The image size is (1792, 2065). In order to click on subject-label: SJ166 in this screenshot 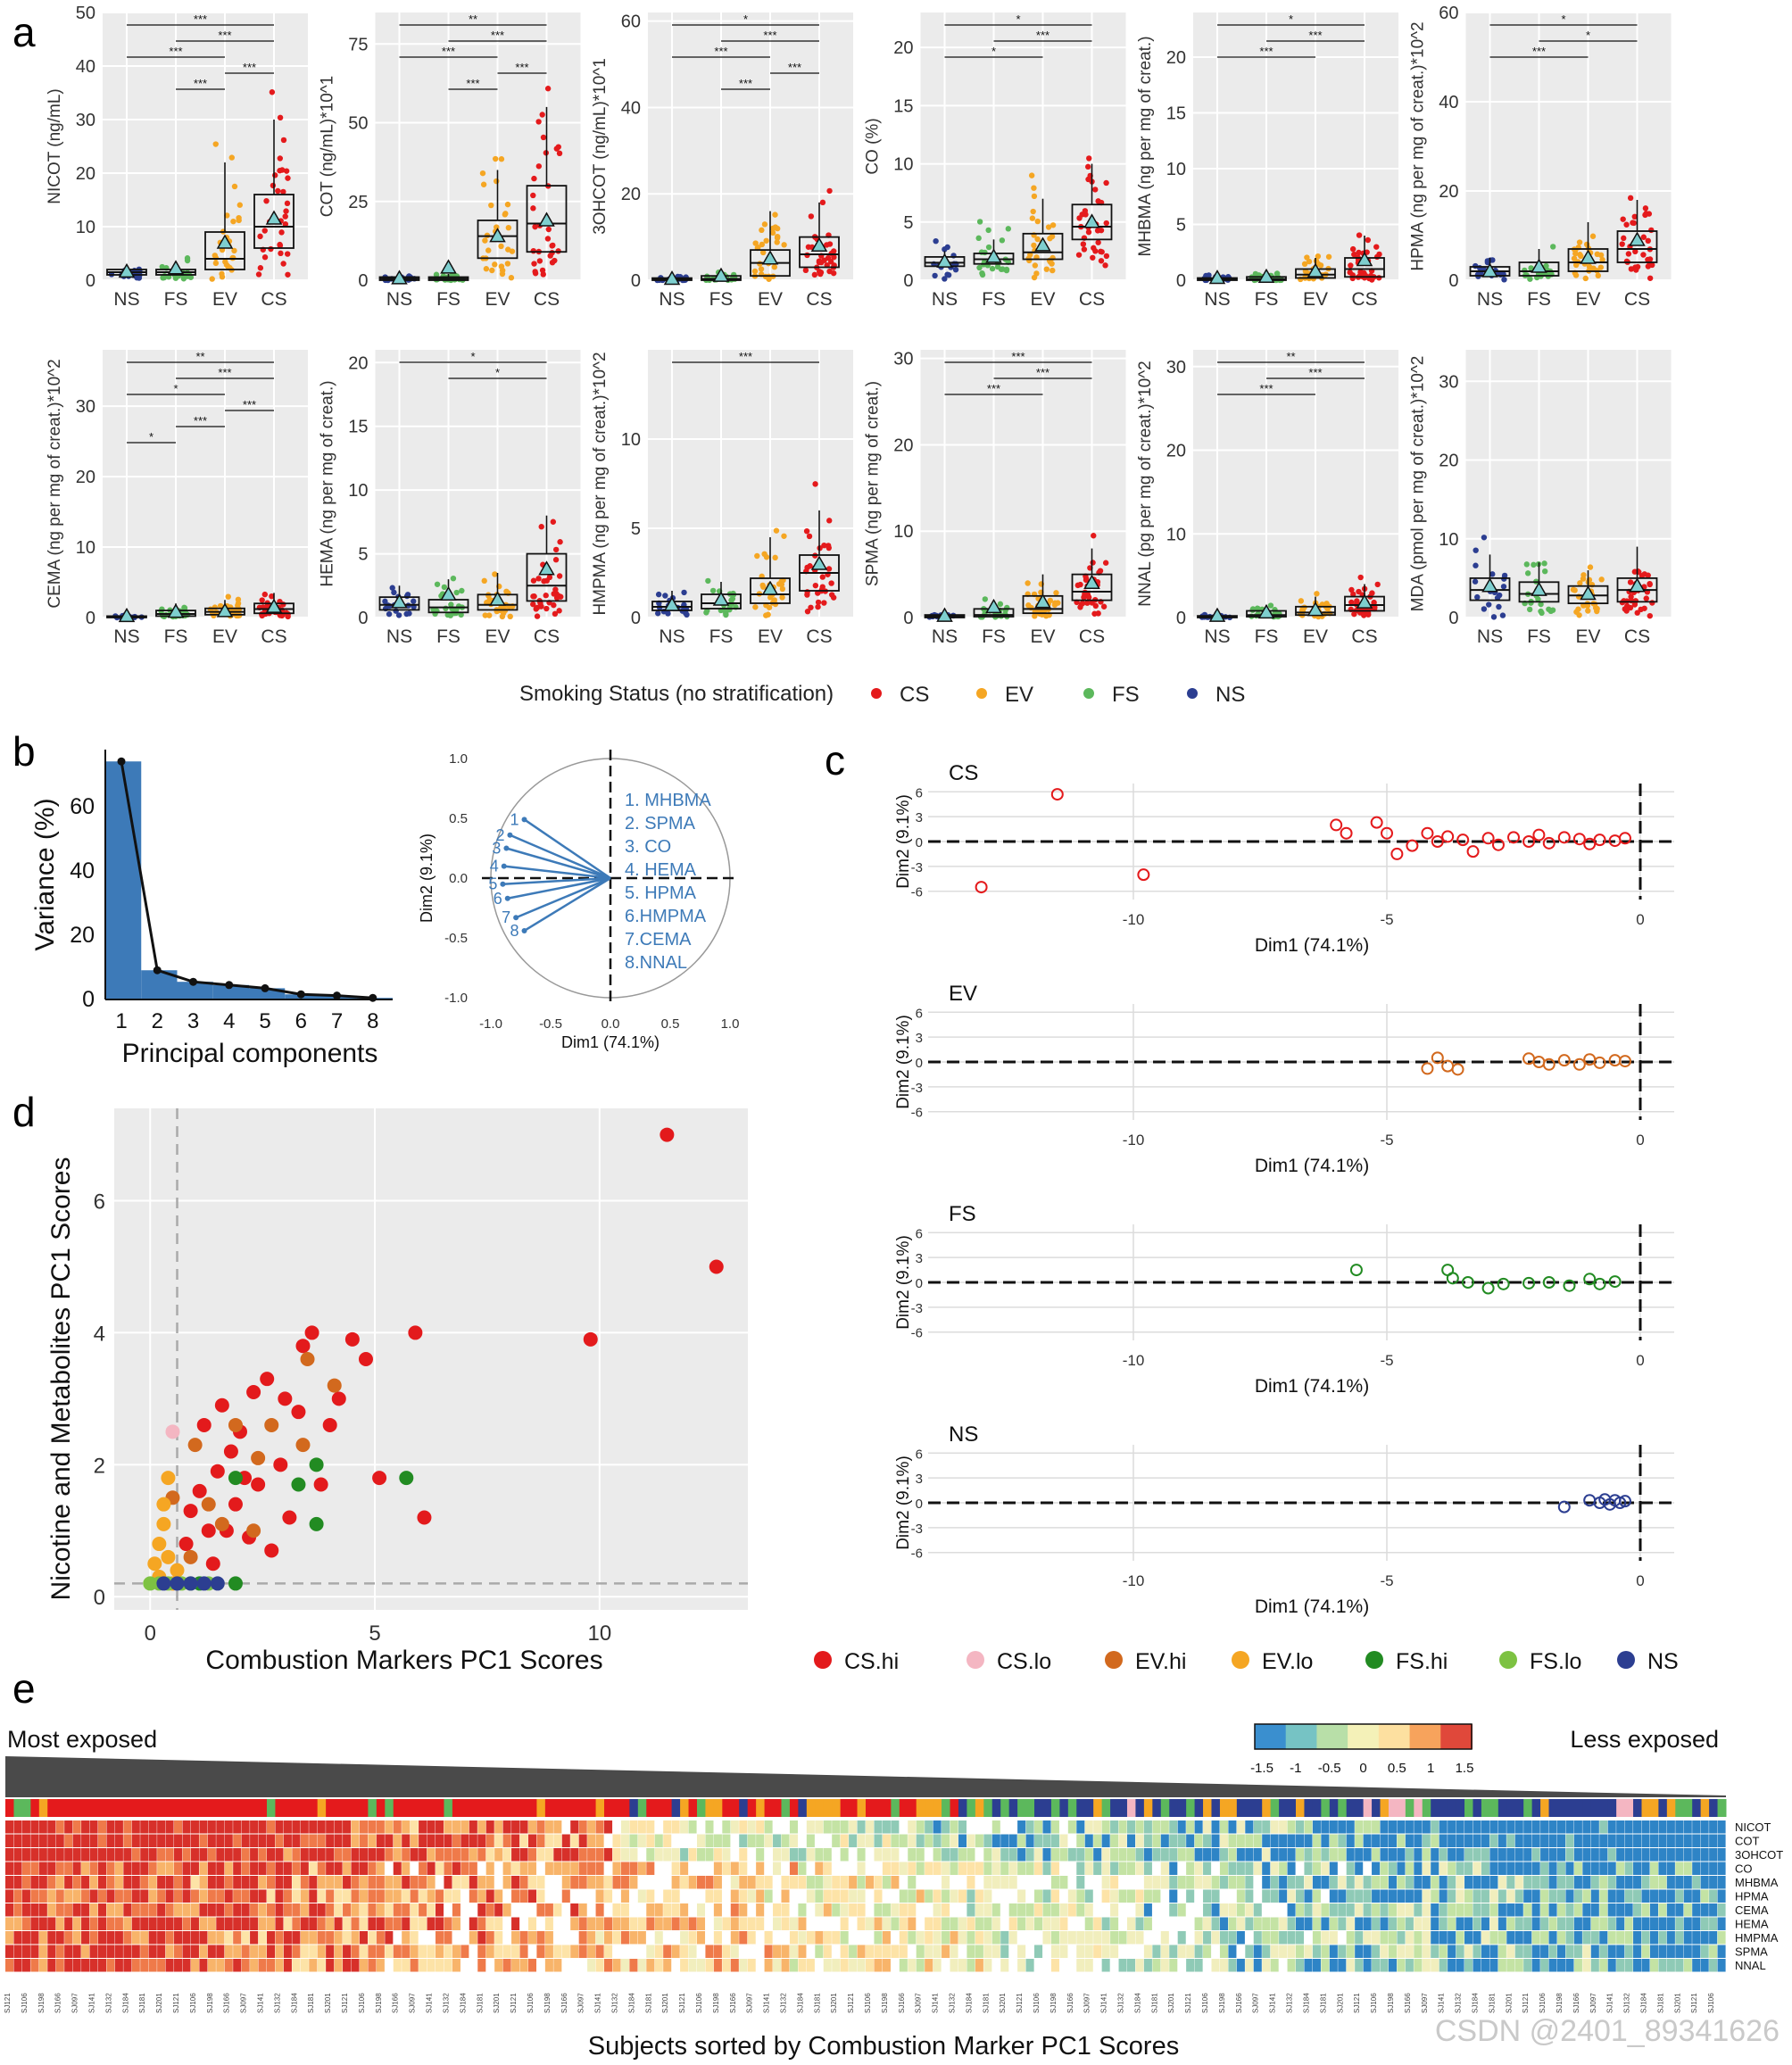, I will do `click(564, 2003)`.